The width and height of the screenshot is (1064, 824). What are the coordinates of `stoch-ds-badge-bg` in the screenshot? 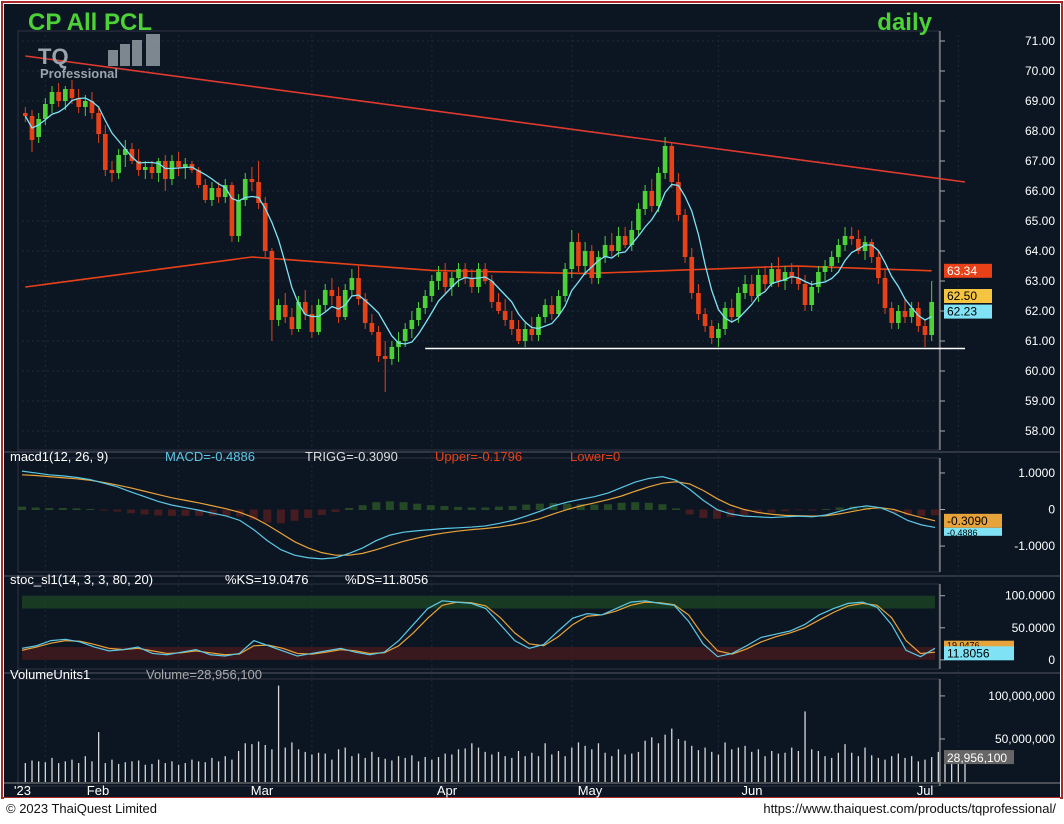 It's located at (979, 653).